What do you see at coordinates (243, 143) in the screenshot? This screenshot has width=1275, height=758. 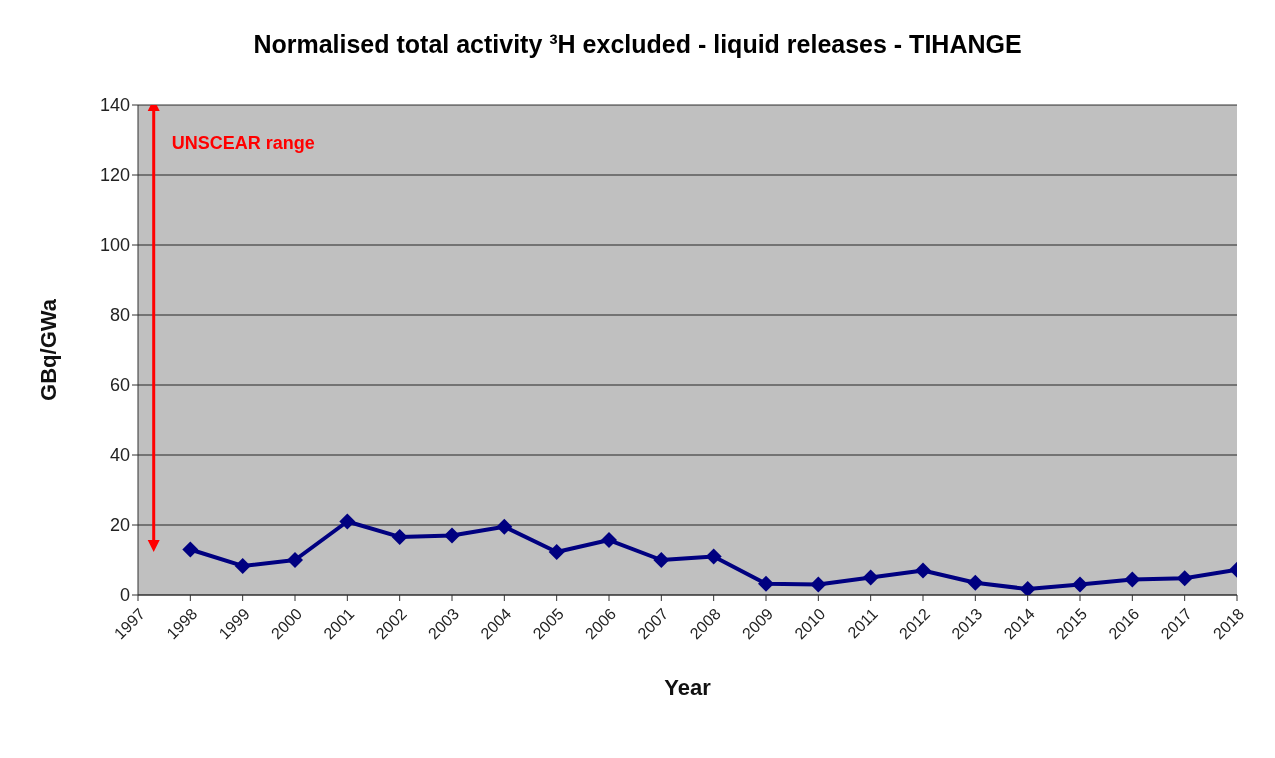 I see `series-label: UNSCEAR range` at bounding box center [243, 143].